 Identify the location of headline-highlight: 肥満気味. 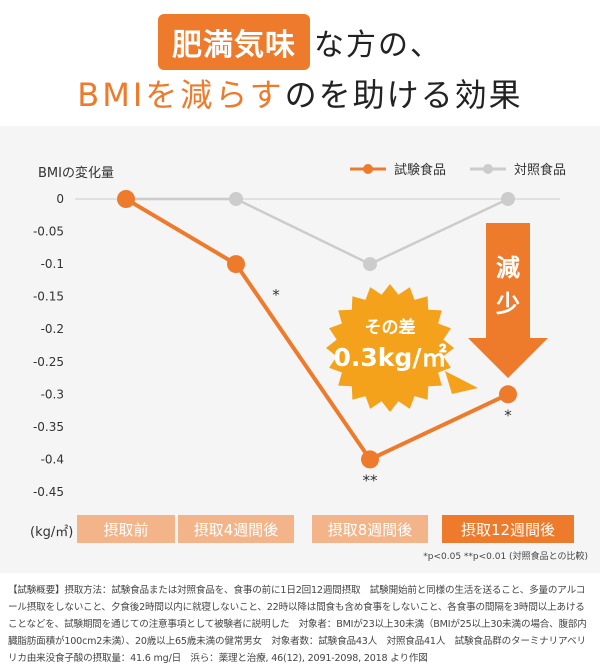
(234, 42).